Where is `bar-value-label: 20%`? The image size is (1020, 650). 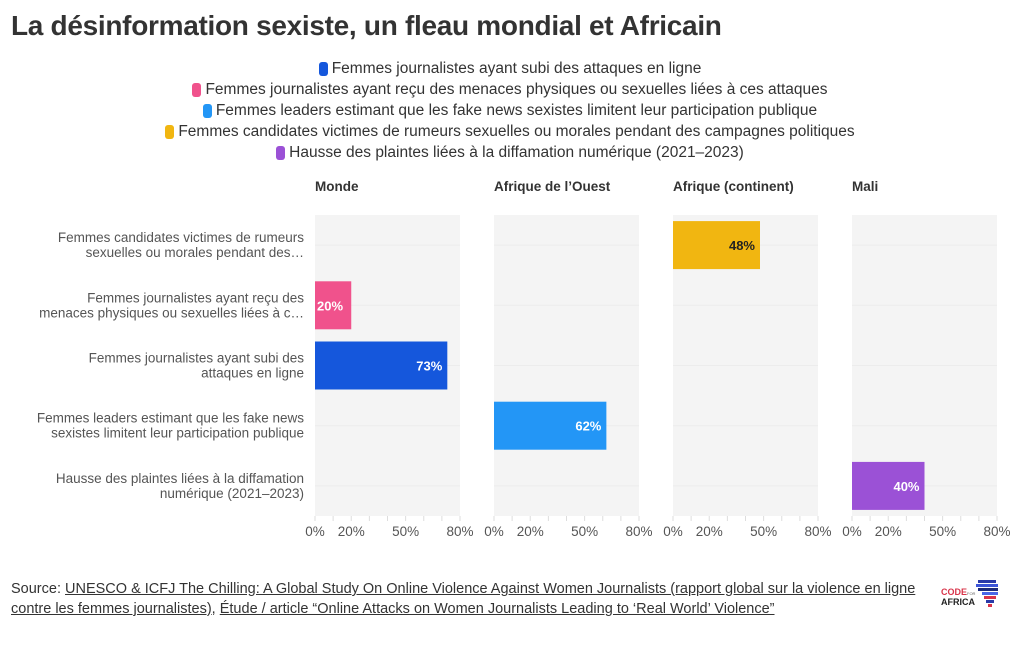
bar-value-label: 20% is located at coordinates (330, 305).